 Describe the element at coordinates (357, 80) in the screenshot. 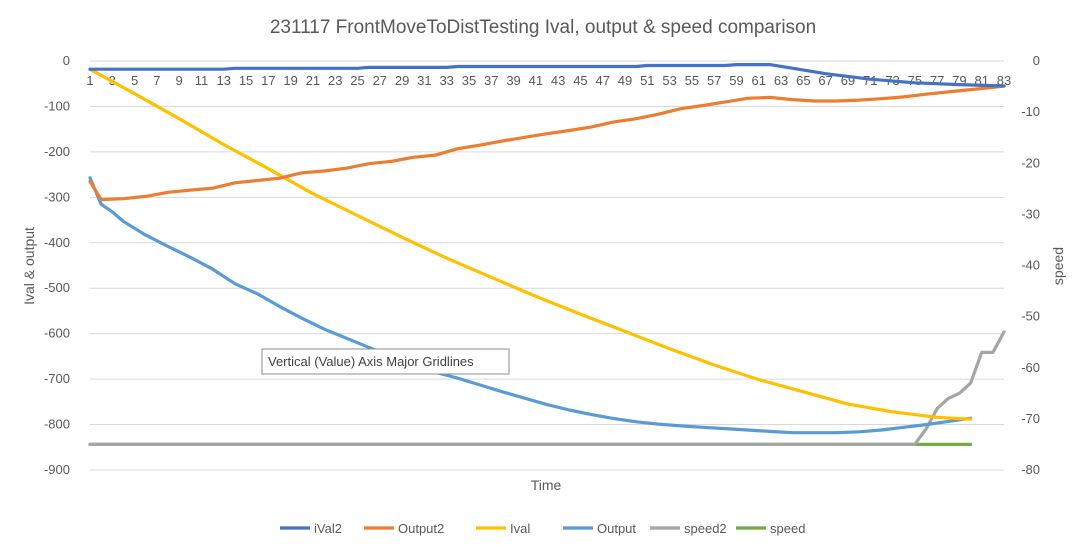

I see `x-tick-label: 25` at that location.